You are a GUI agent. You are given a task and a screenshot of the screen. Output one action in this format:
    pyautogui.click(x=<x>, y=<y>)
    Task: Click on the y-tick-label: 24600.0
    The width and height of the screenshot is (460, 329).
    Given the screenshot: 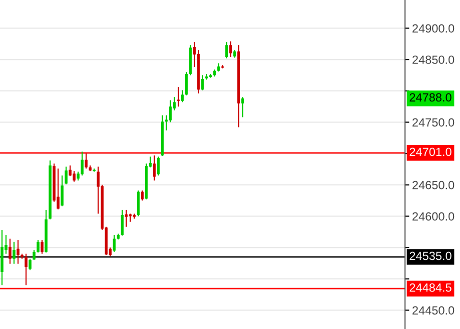 What is the action you would take?
    pyautogui.click(x=433, y=216)
    